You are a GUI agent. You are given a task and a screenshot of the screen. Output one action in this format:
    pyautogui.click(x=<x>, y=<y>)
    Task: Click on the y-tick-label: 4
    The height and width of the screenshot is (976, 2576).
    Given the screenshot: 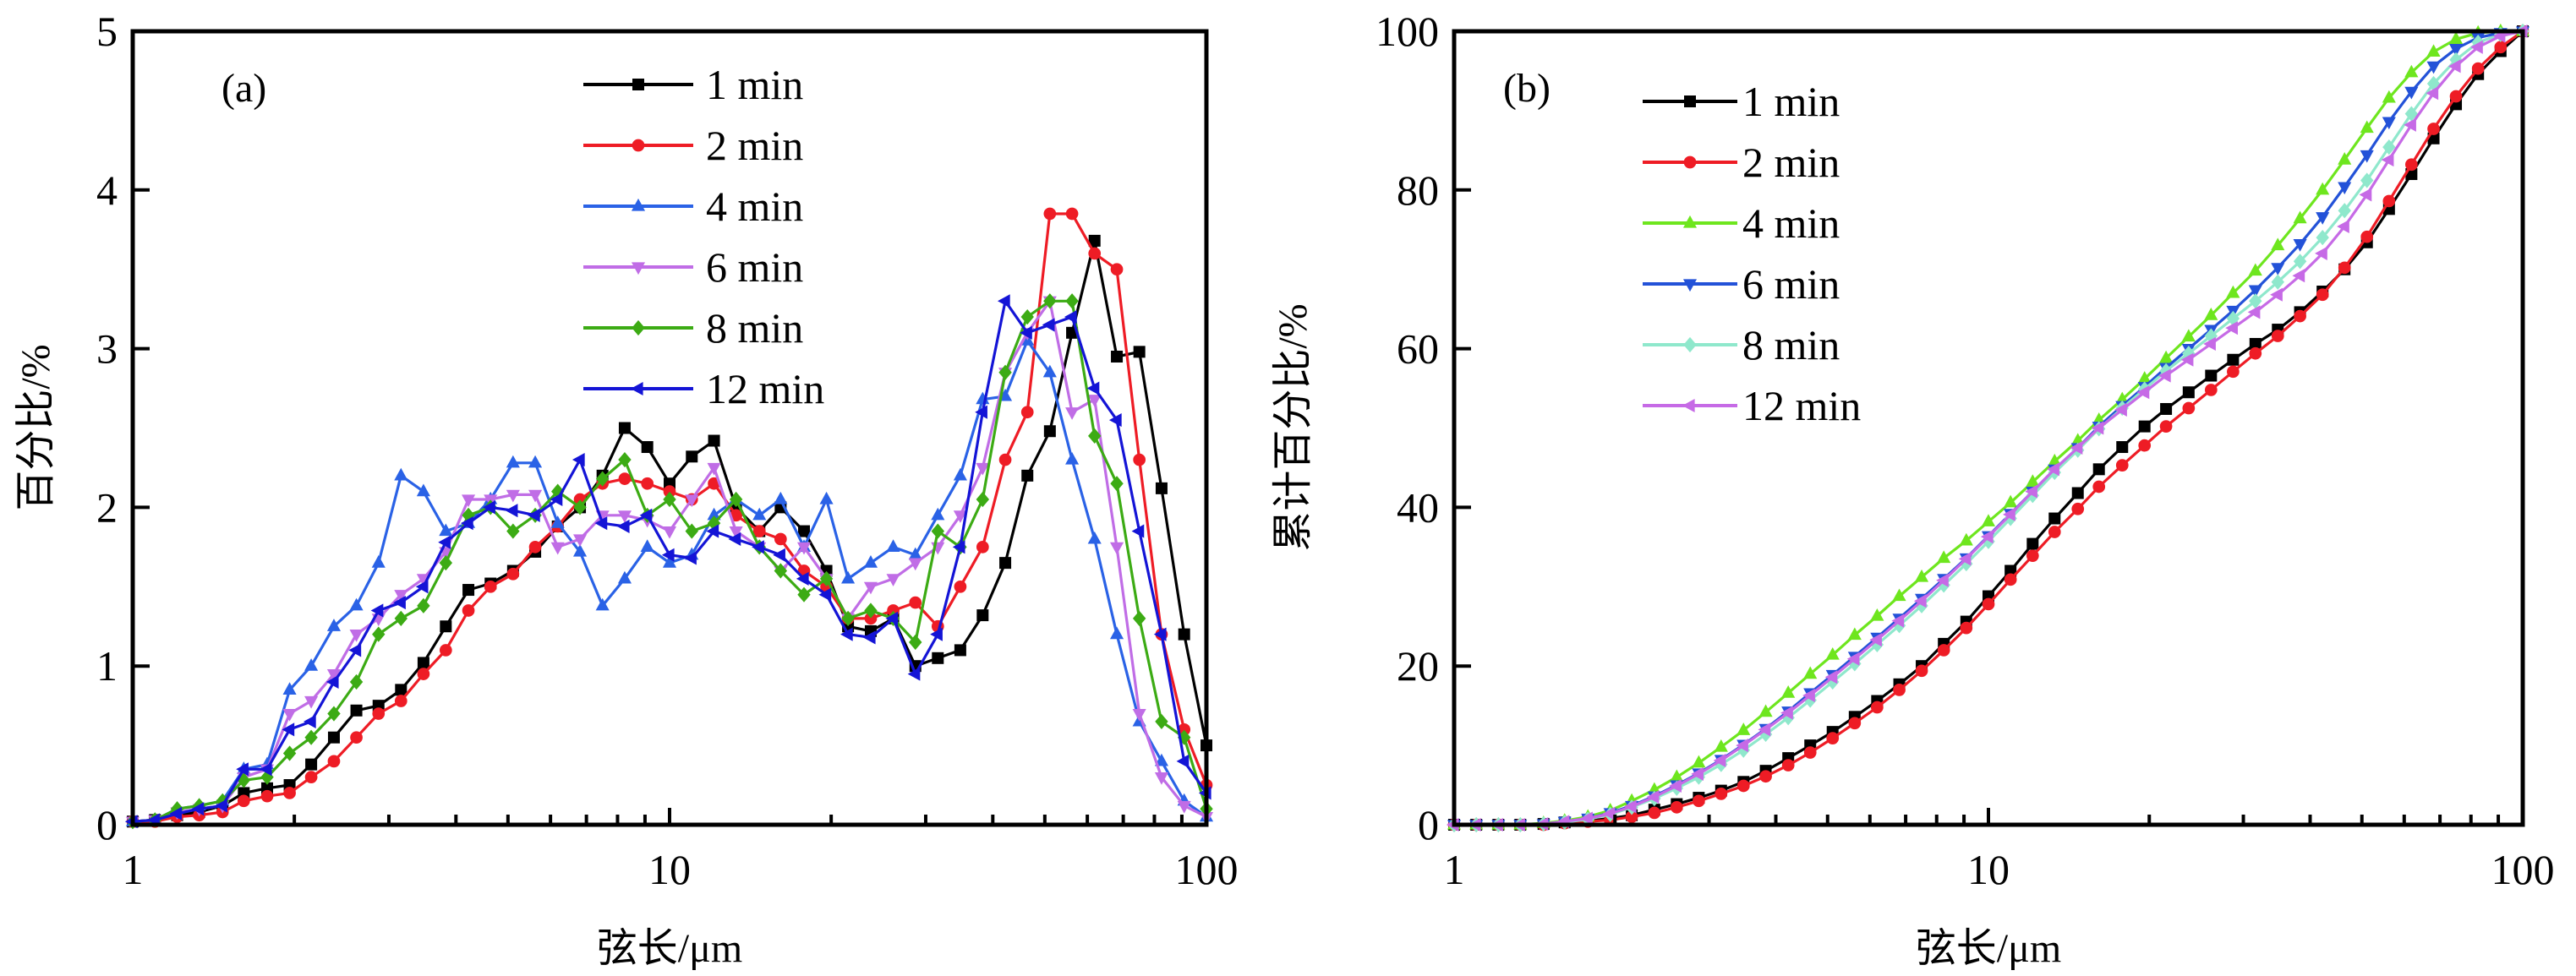 What is the action you would take?
    pyautogui.click(x=107, y=190)
    